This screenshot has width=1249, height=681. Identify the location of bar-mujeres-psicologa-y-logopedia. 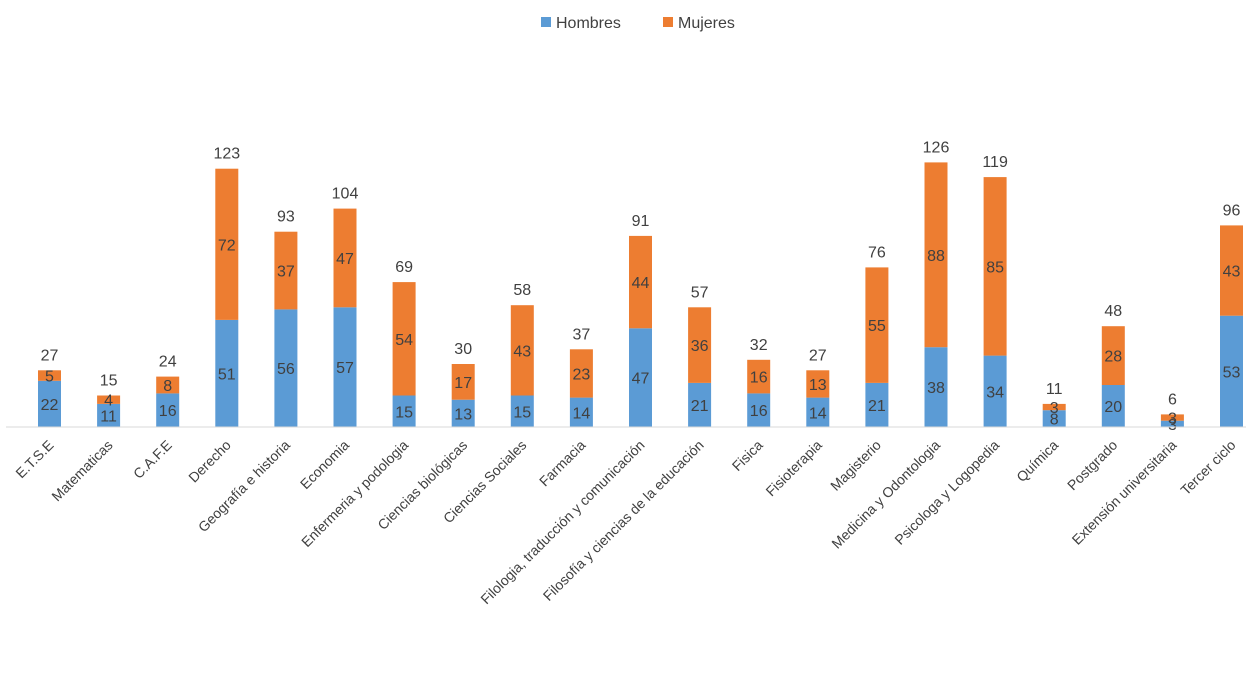
(995, 266).